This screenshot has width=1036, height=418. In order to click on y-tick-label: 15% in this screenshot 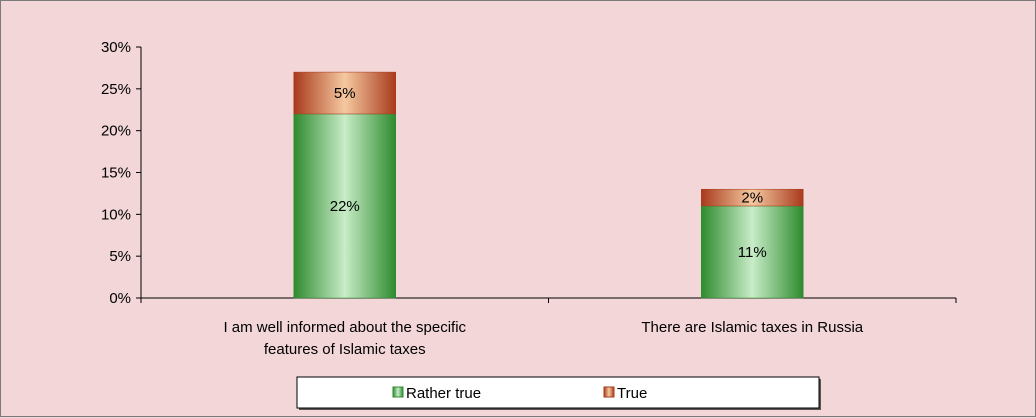, I will do `click(116, 173)`.